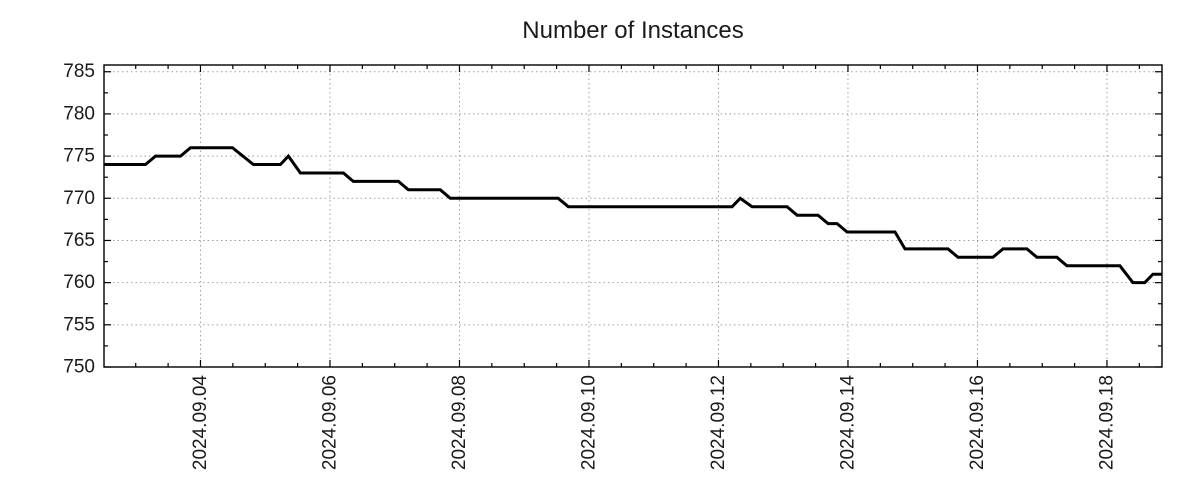  I want to click on y-tick-label: 750, so click(79, 367).